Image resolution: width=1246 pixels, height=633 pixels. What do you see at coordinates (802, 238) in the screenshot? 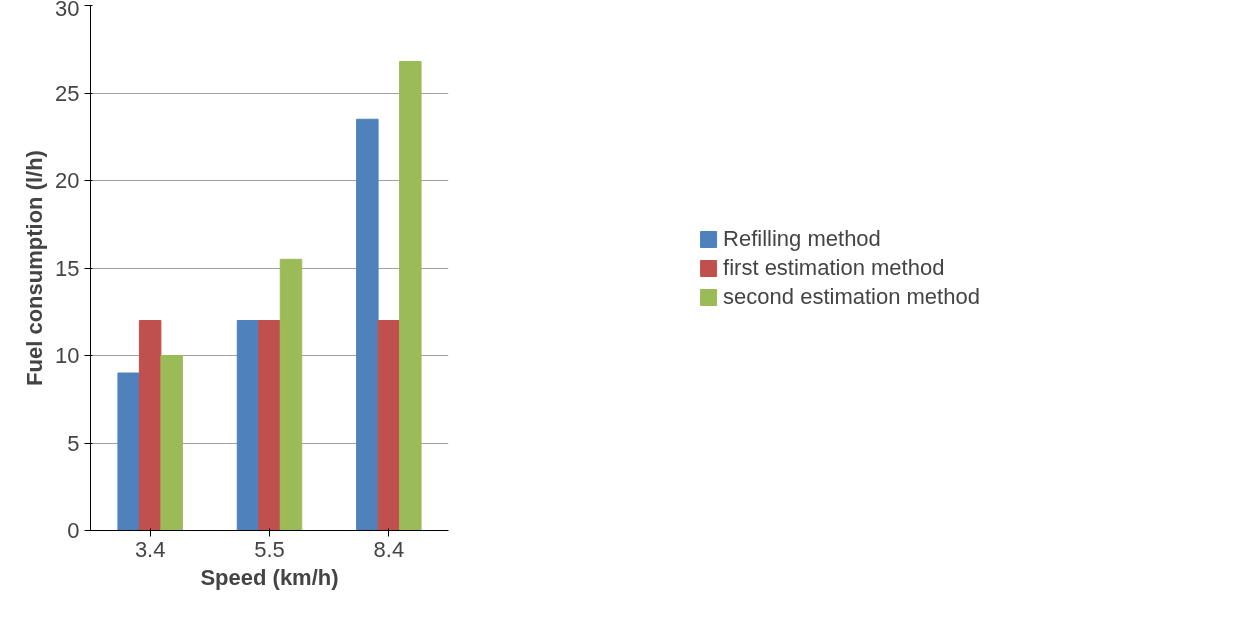
I see `legend-label: Refilling method` at bounding box center [802, 238].